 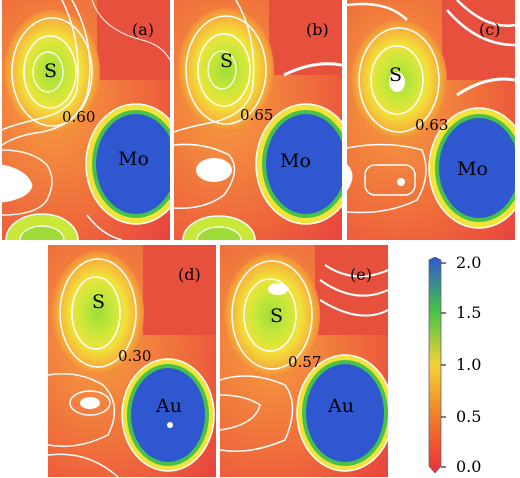 I want to click on colorbar-tick: 1.5, so click(x=469, y=312).